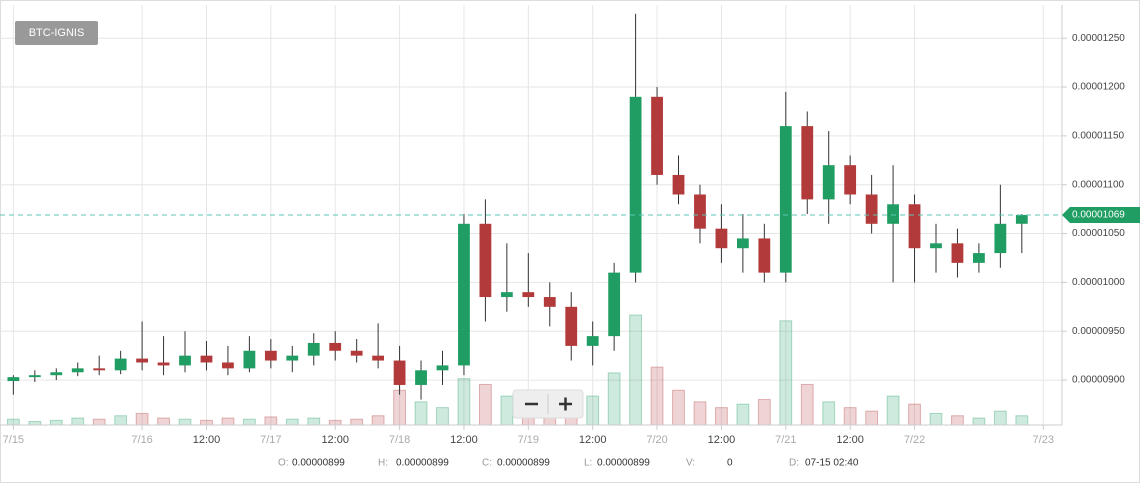 This screenshot has height=485, width=1140. I want to click on x-tick-label: 7/20, so click(656, 440).